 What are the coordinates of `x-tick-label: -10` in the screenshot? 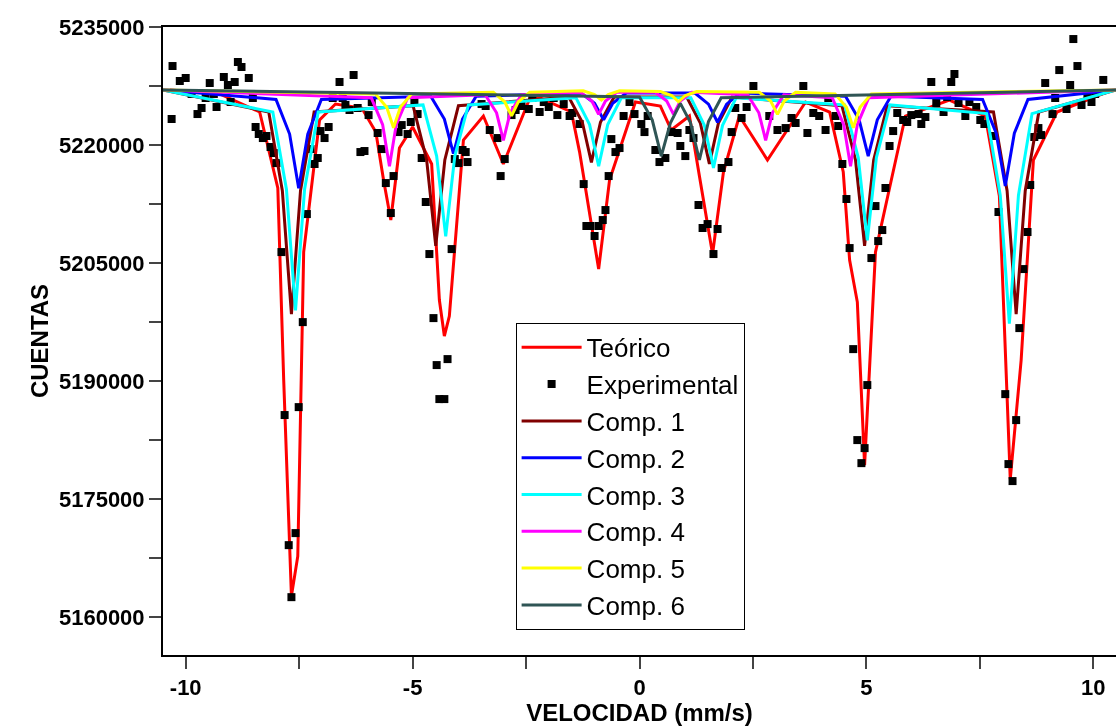 It's located at (185, 688).